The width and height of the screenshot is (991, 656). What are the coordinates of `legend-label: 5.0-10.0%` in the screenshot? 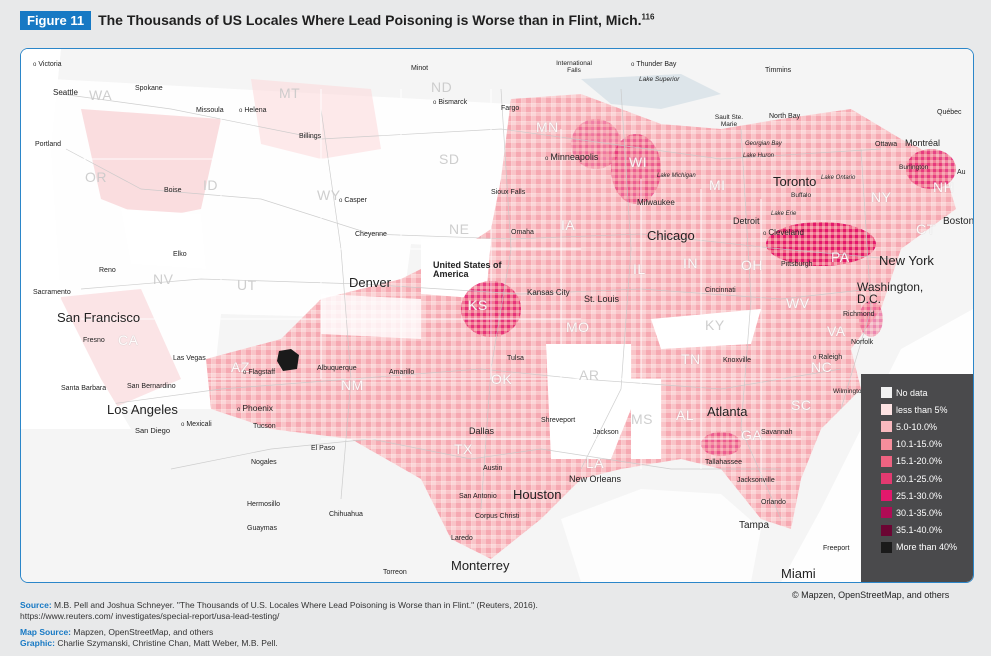 It's located at (917, 426).